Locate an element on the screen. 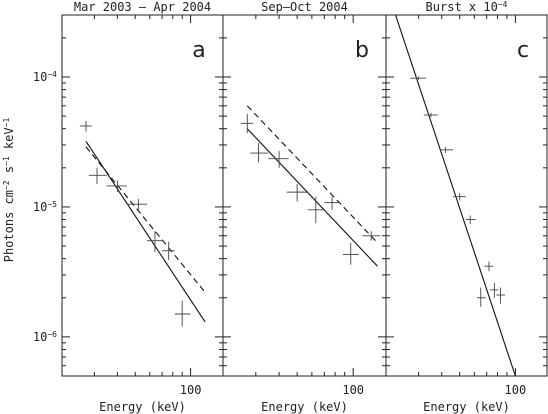 The image size is (548, 414). y-axis-title-base: Photons cm is located at coordinates (9, 226).